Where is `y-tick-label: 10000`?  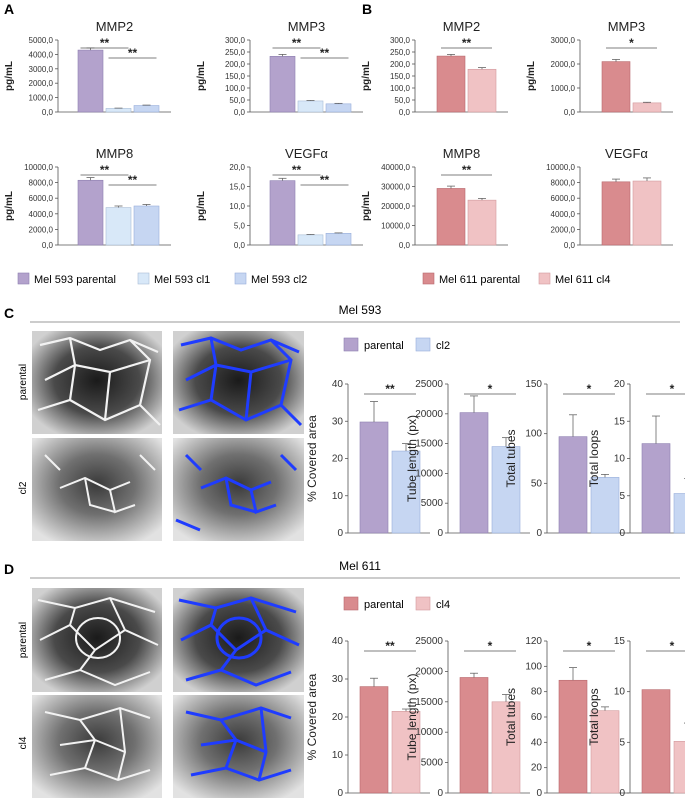
y-tick-label: 10000 is located at coordinates (429, 473).